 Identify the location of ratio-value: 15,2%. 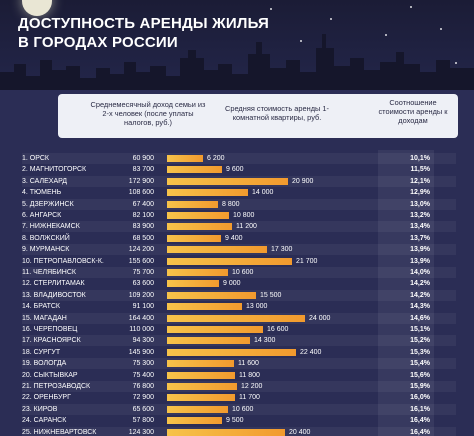
(420, 340).